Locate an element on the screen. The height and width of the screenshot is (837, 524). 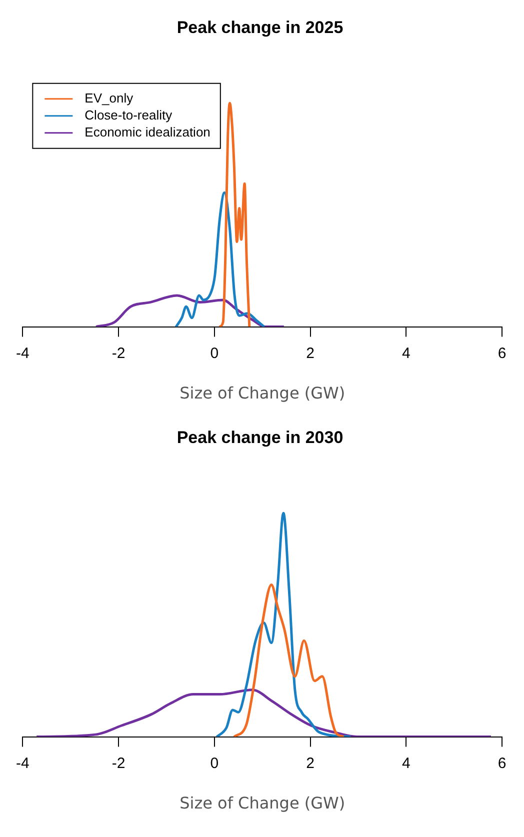
chart-title: Peak change in 2025 is located at coordinates (260, 27).